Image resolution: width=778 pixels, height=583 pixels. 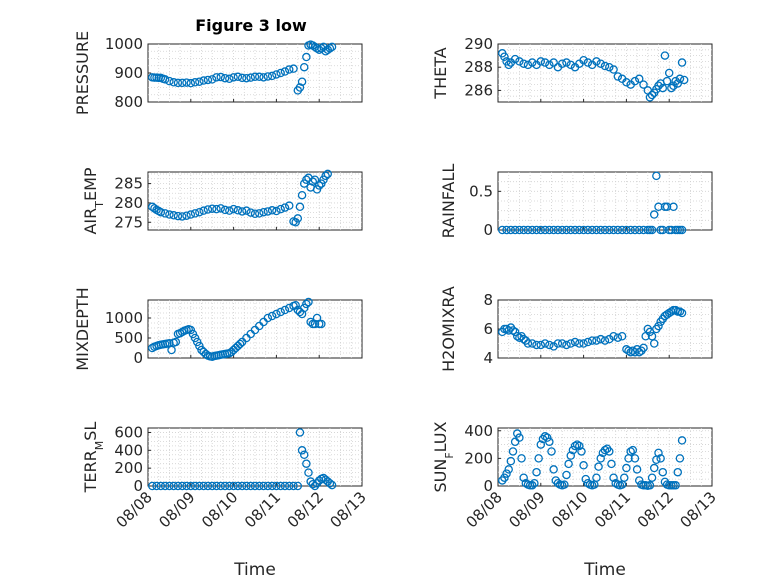 I want to click on y-axis-label: PRESSURE, so click(x=82, y=73).